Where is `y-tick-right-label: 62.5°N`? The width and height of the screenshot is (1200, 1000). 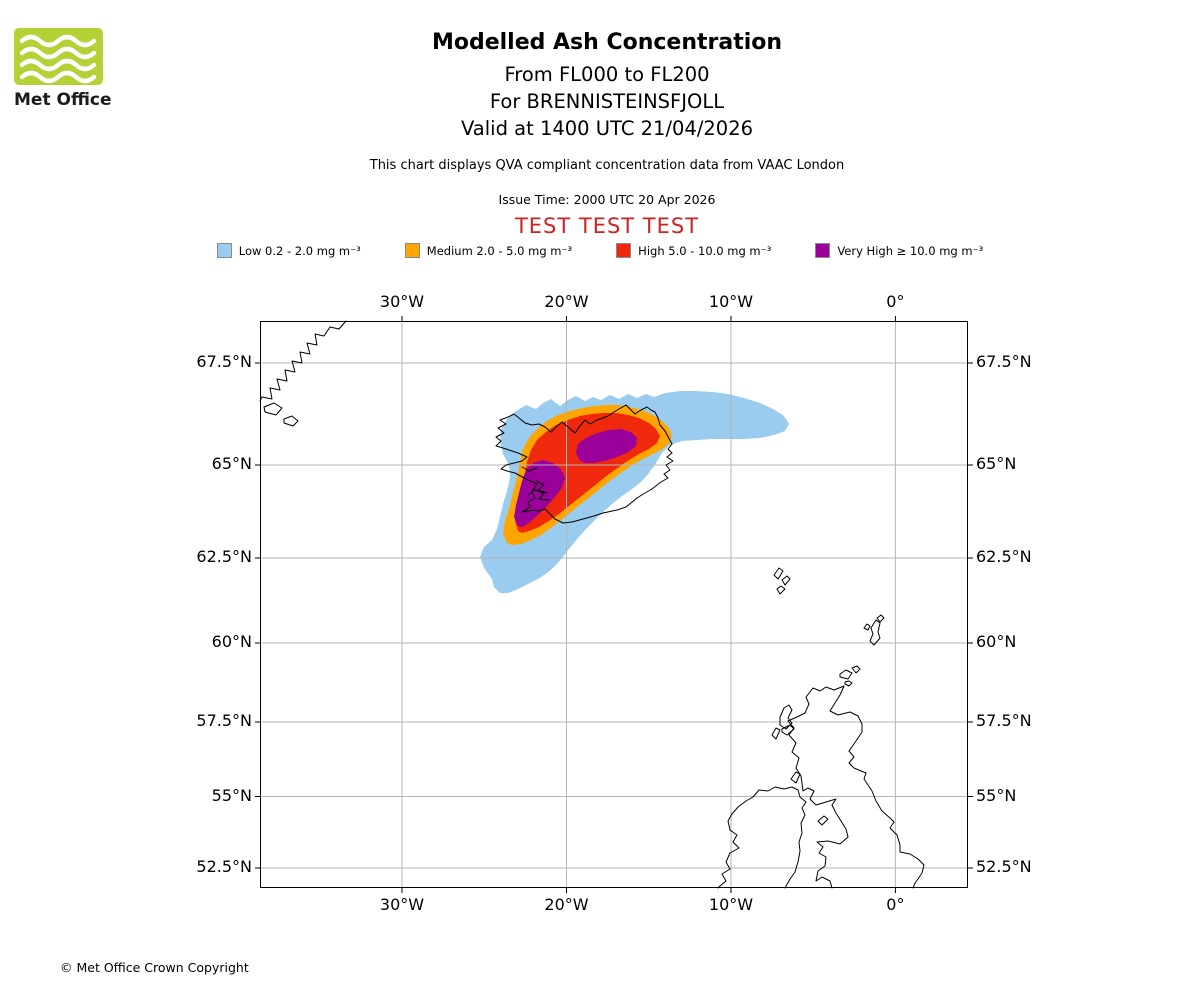 y-tick-right-label: 62.5°N is located at coordinates (1004, 556).